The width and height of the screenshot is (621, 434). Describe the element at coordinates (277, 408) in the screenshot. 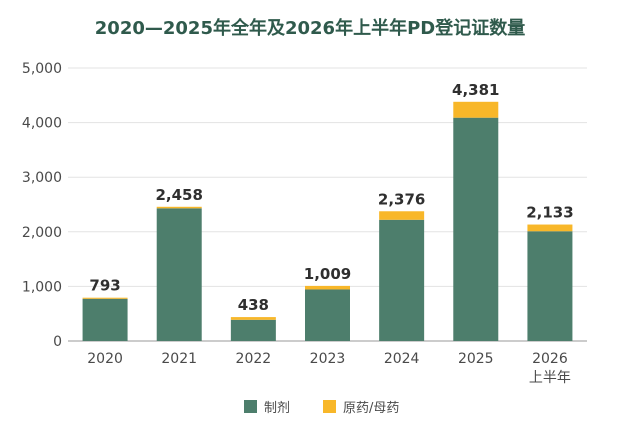

I see `legend-label-0: 制剂` at that location.